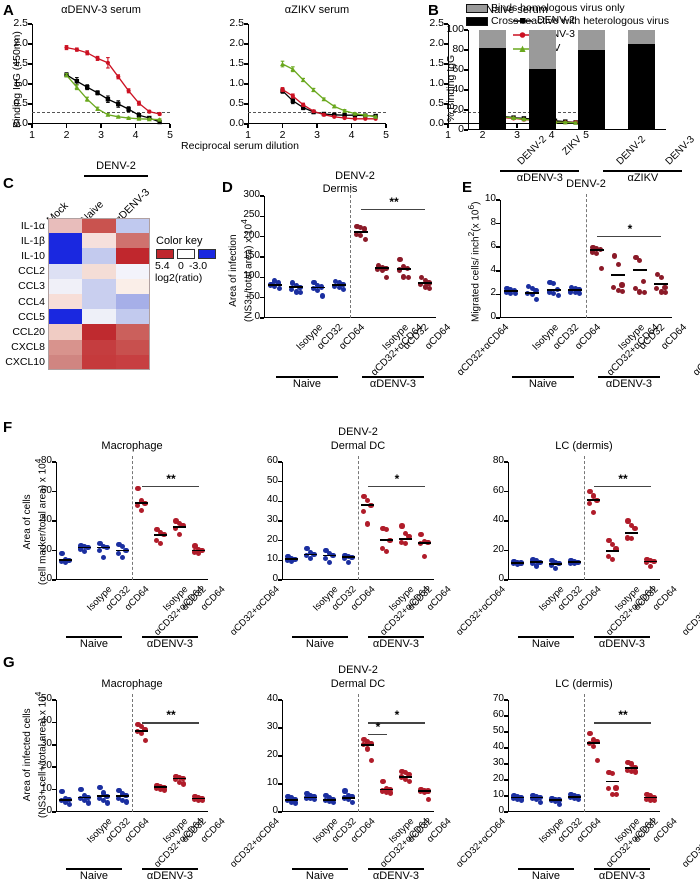  What do you see at coordinates (580, 21) in the screenshot?
I see `panel-b-legend-label-1: Cross-reactive with heterologous virus` at bounding box center [580, 21].